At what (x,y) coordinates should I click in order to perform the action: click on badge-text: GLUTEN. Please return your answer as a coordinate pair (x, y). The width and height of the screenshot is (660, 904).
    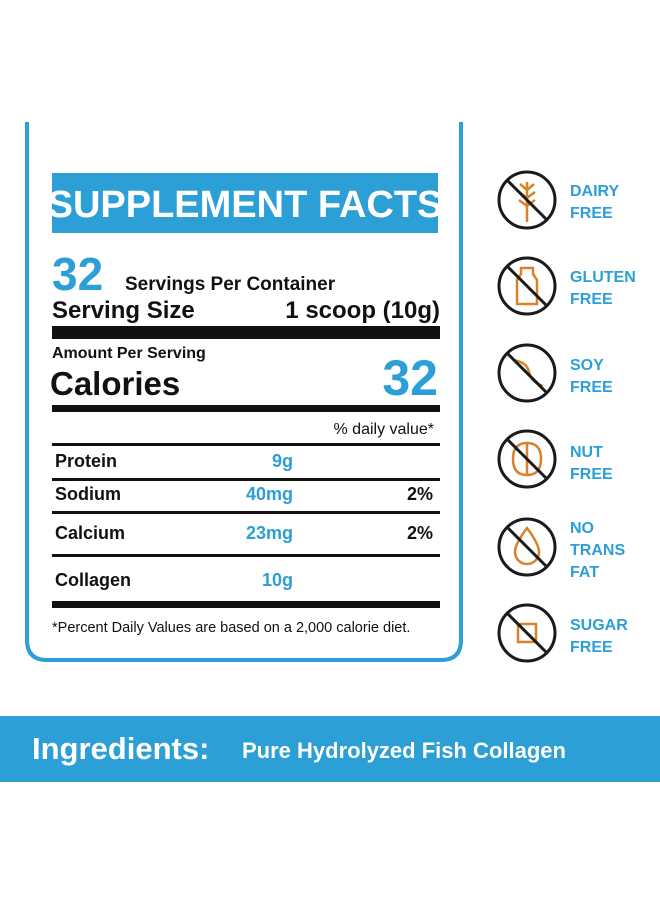
    Looking at the image, I should click on (603, 277).